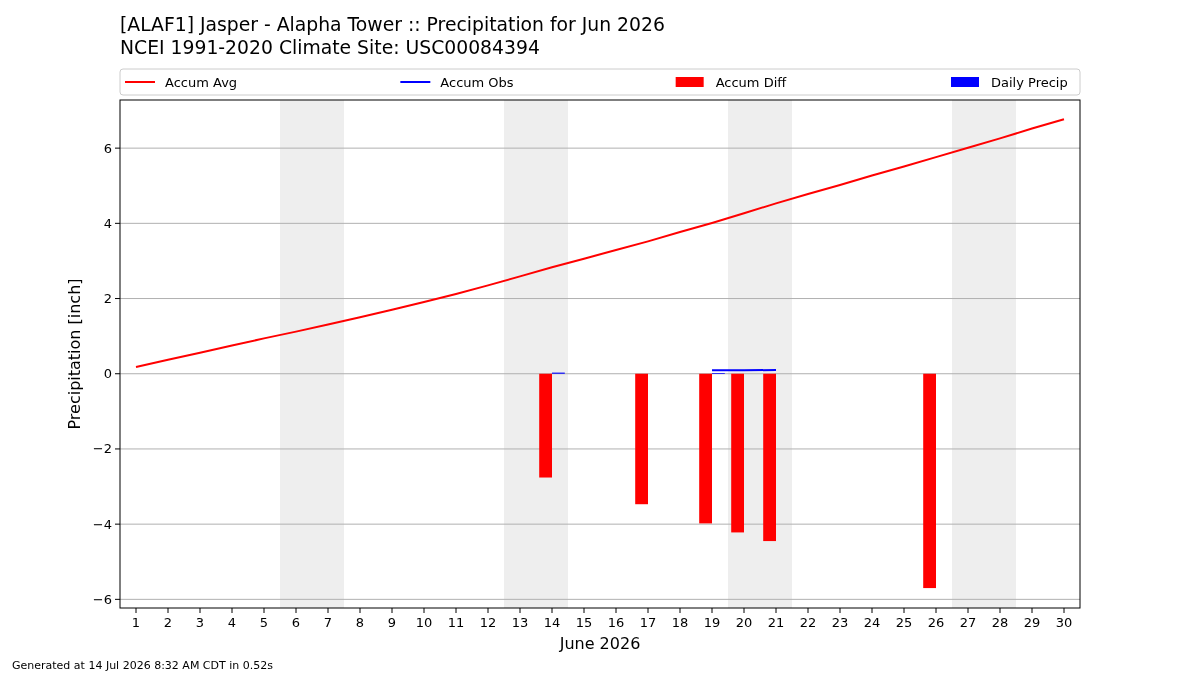 The image size is (1200, 675). What do you see at coordinates (102, 524) in the screenshot?
I see `y-tick-label: −4` at bounding box center [102, 524].